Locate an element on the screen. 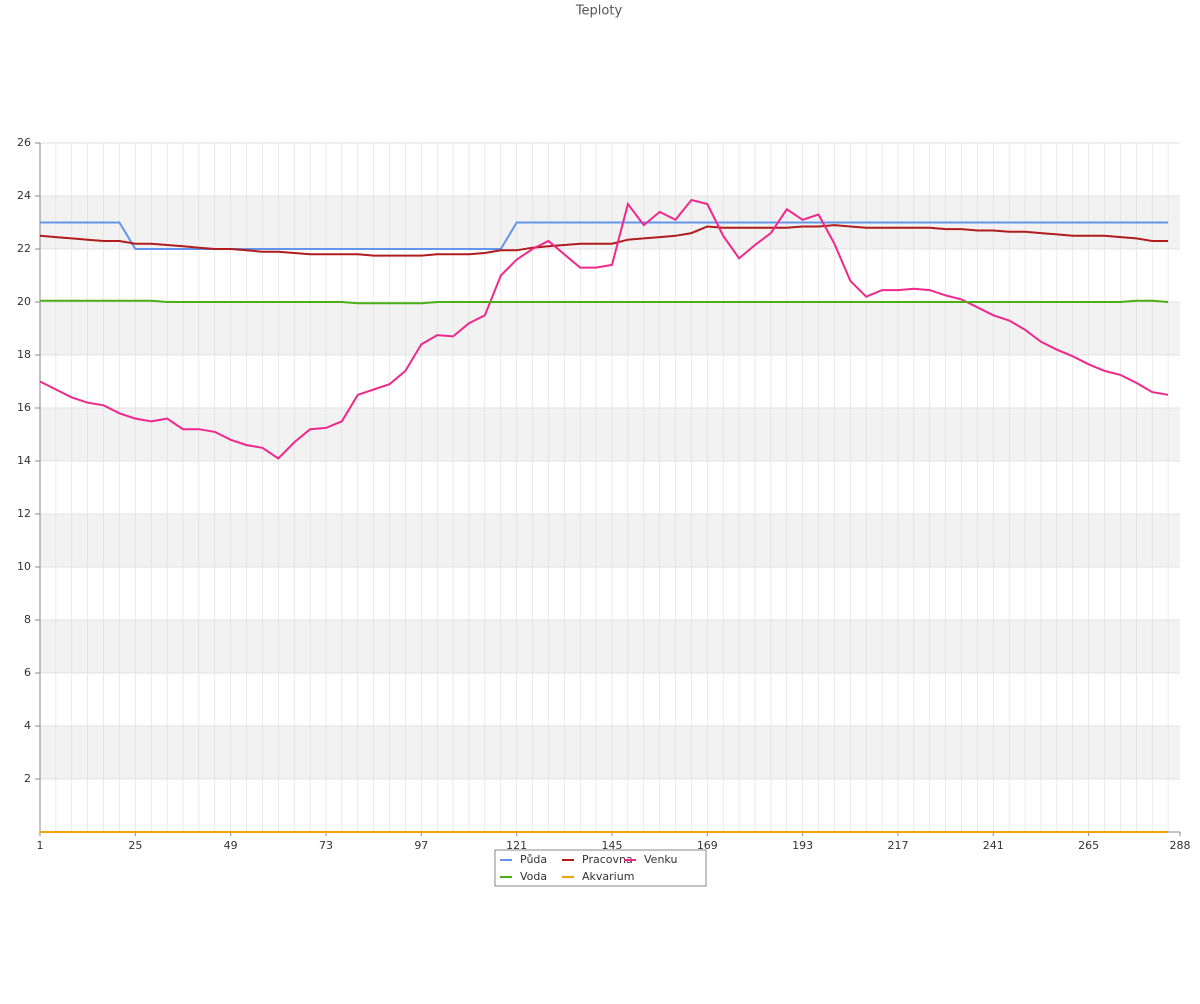 The width and height of the screenshot is (1200, 1004). y-tick-label: 26 is located at coordinates (24, 142).